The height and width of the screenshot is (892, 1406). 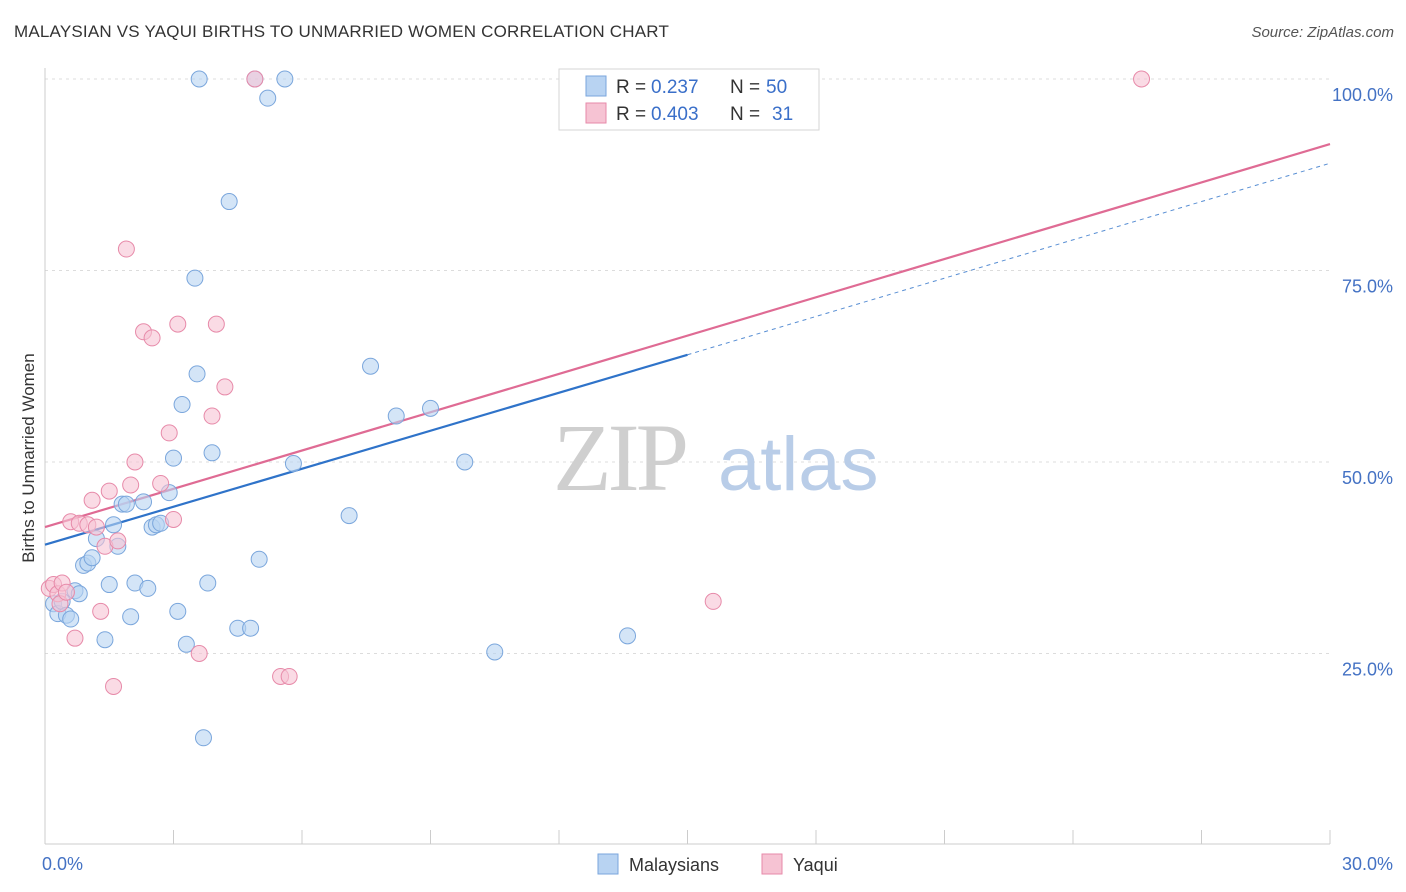 What do you see at coordinates (675, 87) in the screenshot?
I see `legend-r-value-malaysians: 0.237` at bounding box center [675, 87].